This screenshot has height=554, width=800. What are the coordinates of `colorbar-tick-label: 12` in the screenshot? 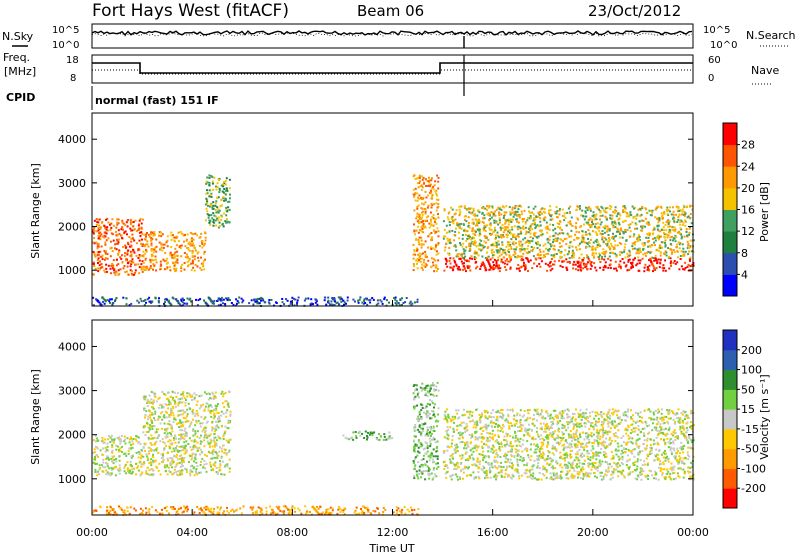 It's located at (748, 231).